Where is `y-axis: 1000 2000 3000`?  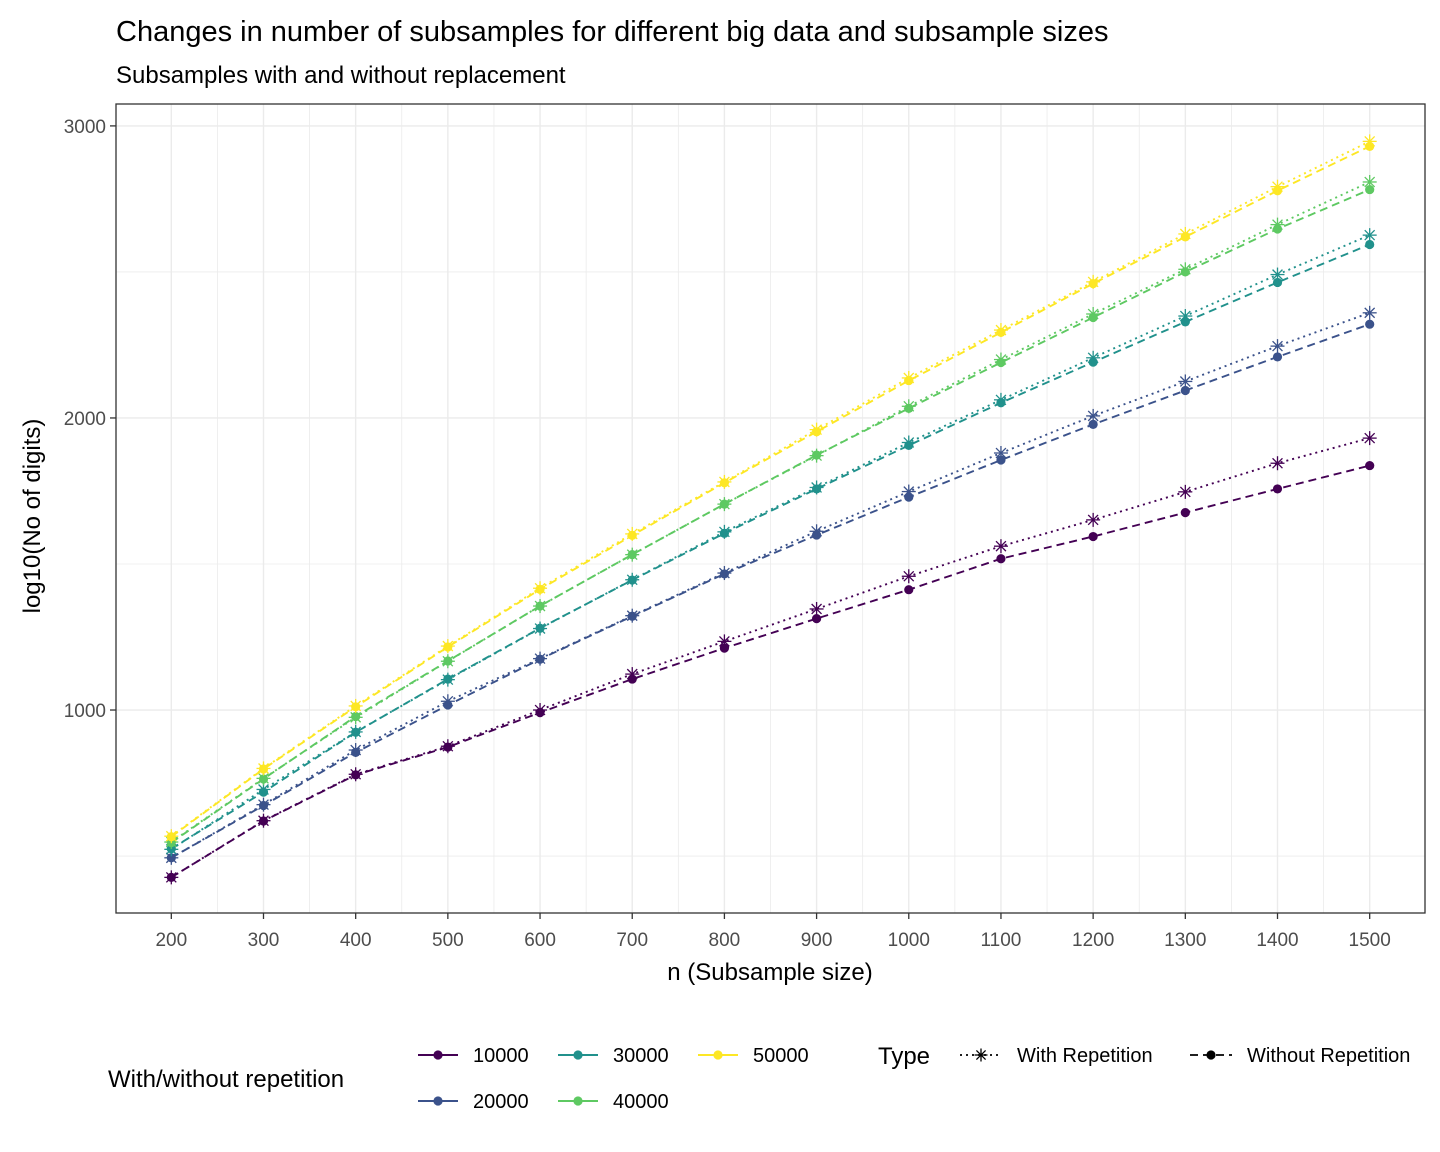
y-axis: 1000 2000 3000 is located at coordinates (90, 419).